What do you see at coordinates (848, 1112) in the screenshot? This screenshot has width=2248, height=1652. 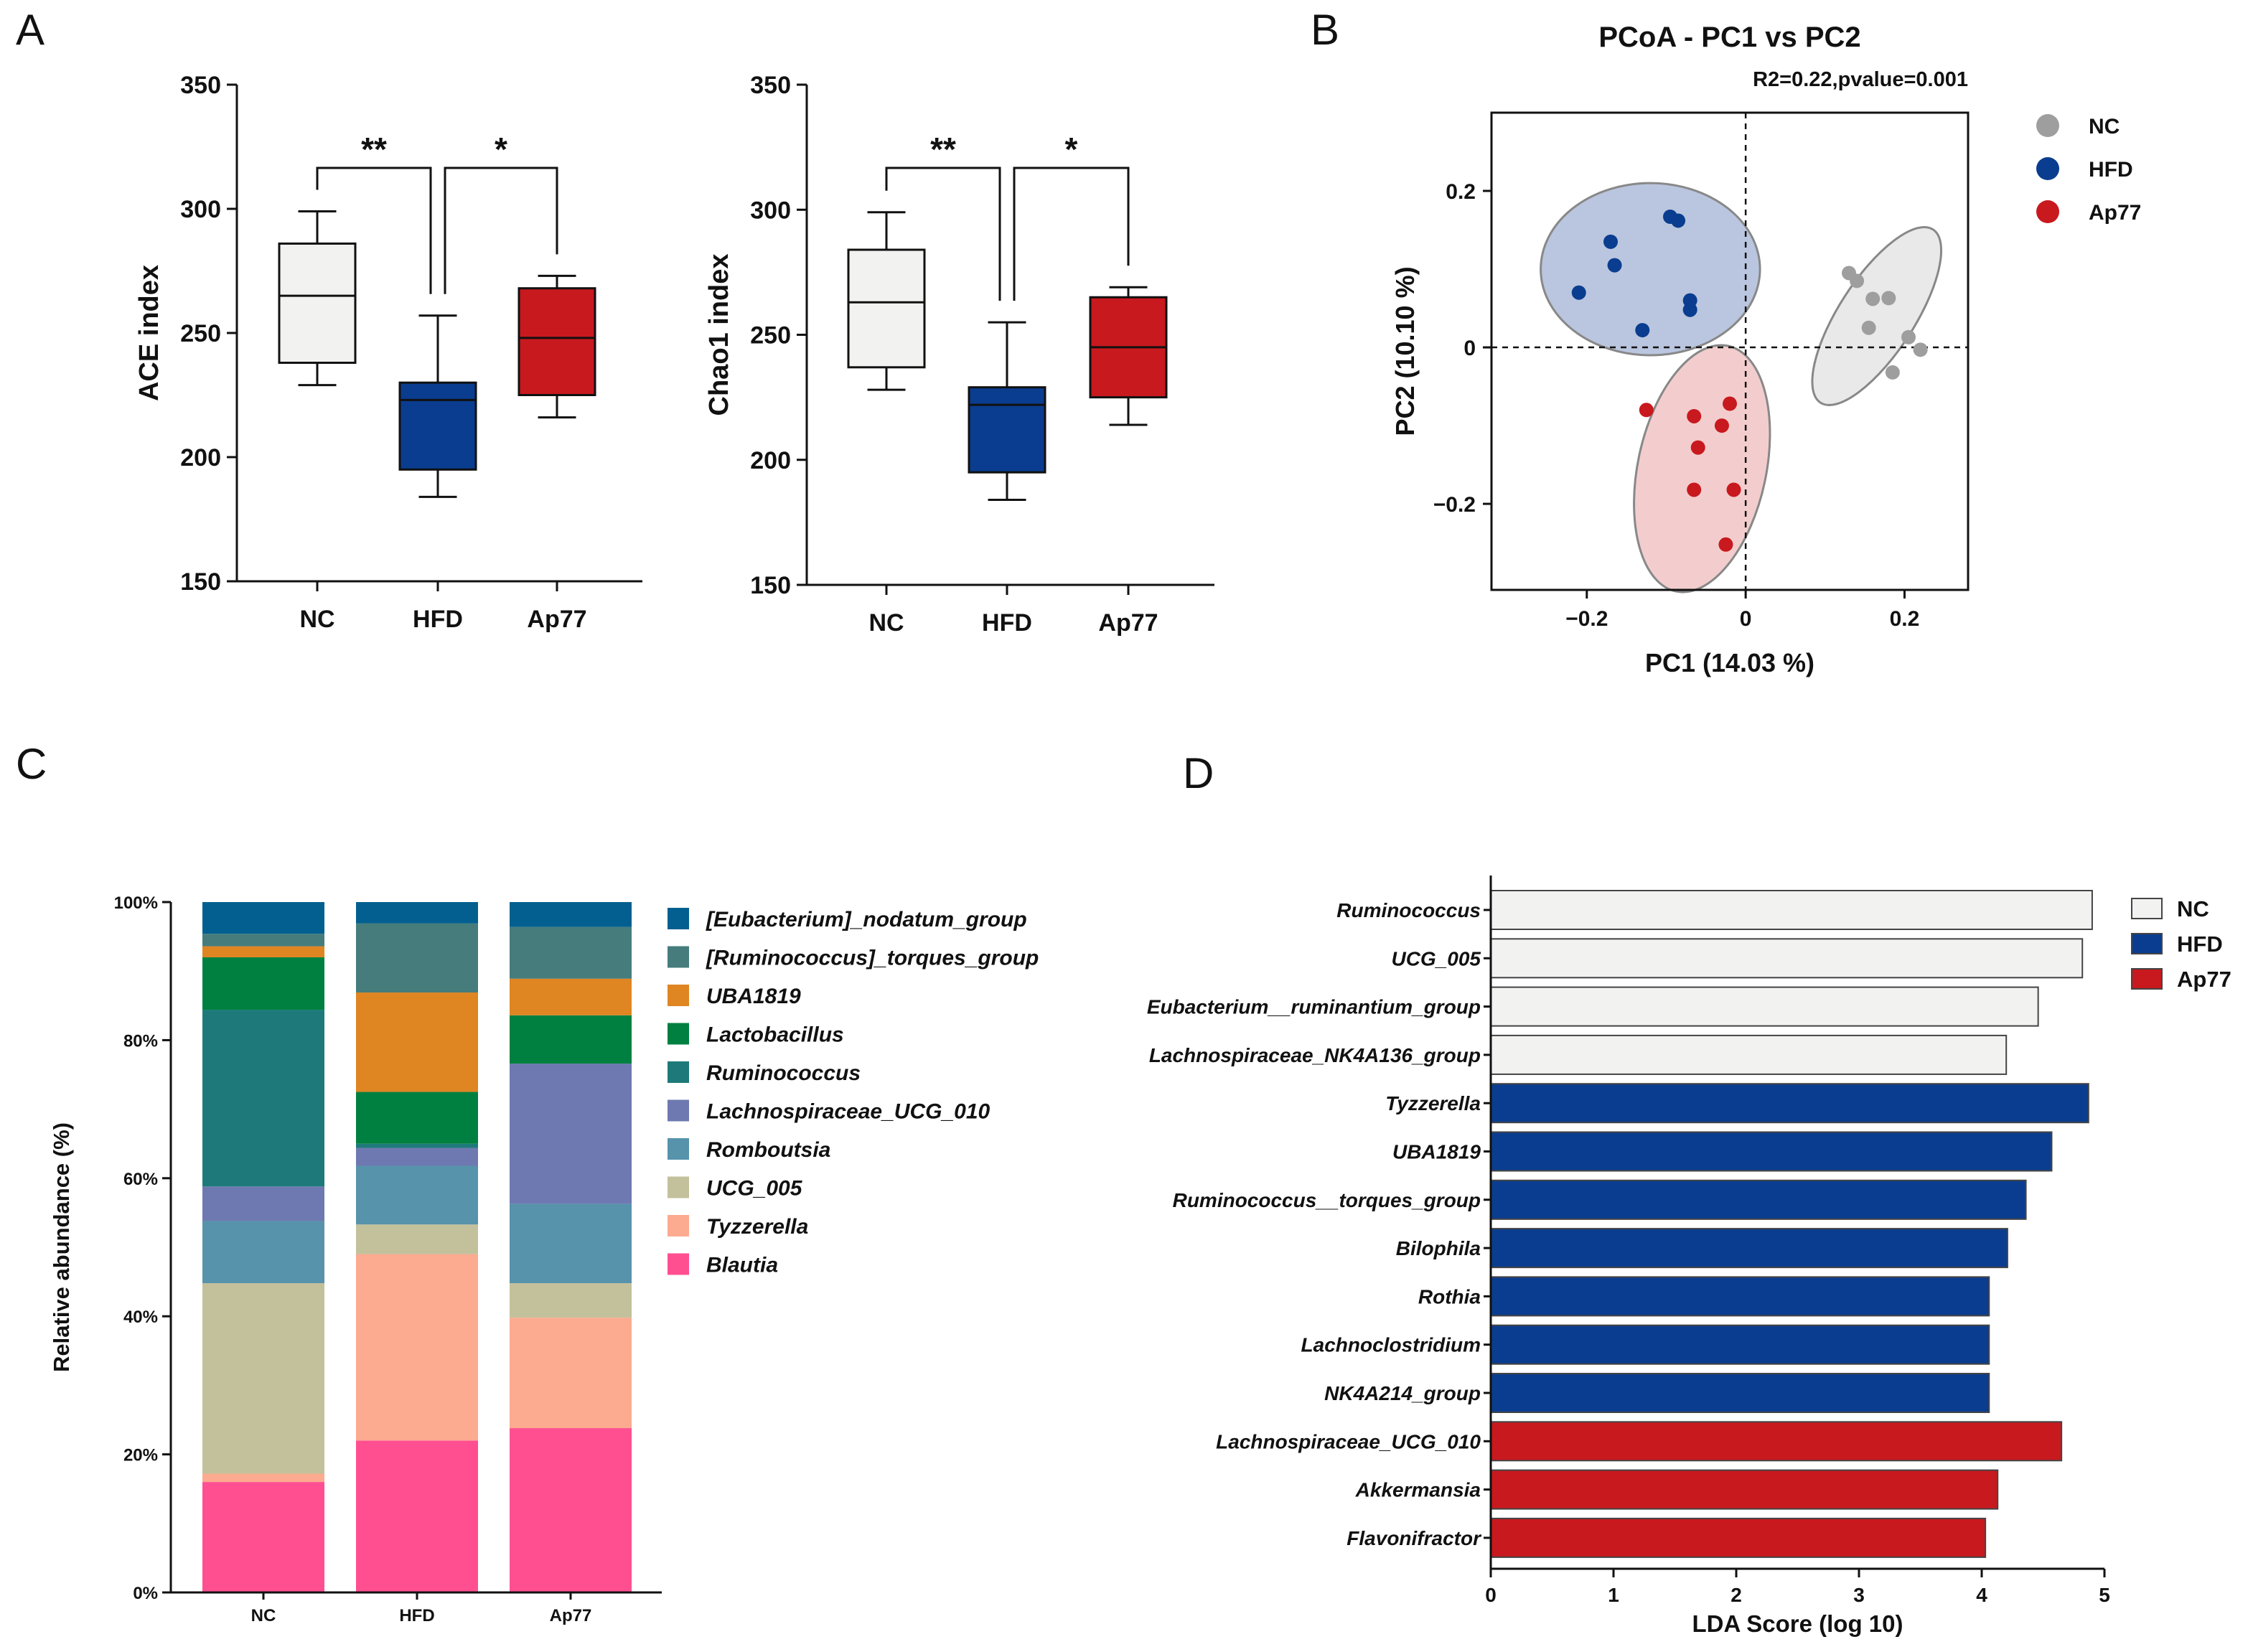 I see `legend-label: Lachnospiraceae_UCG_010` at bounding box center [848, 1112].